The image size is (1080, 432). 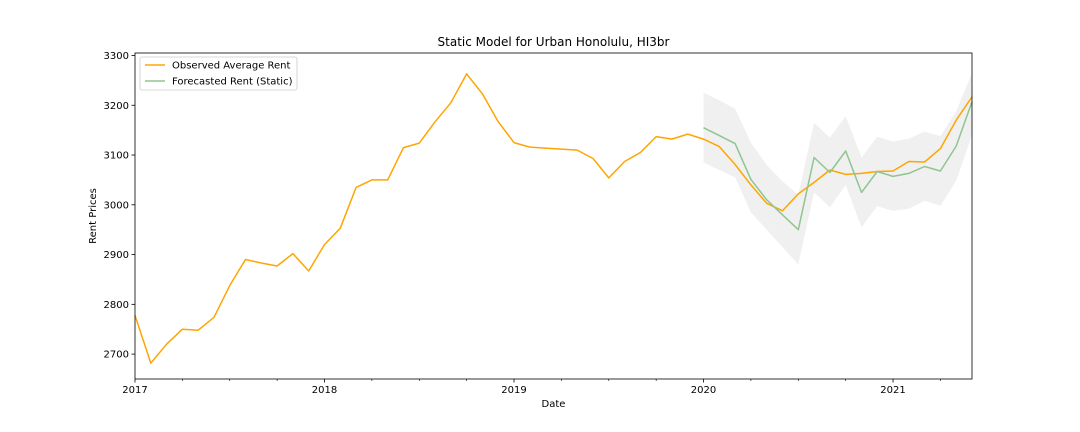 What do you see at coordinates (116, 56) in the screenshot?
I see `y-tick-label: 3300` at bounding box center [116, 56].